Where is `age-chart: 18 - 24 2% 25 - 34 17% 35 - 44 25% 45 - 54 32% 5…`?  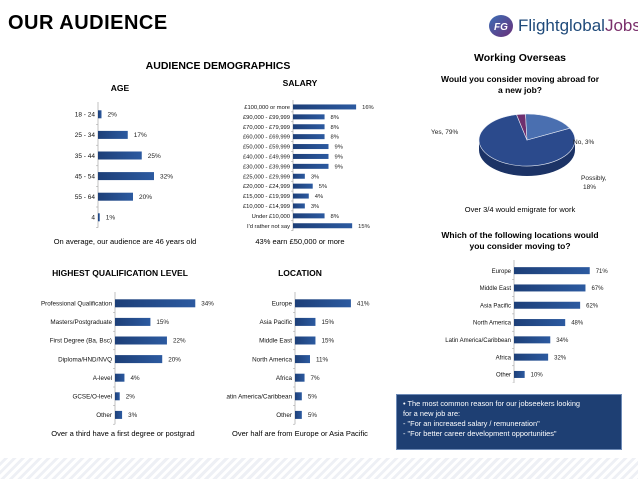 age-chart: 18 - 24 2% 25 - 34 17% 35 - 44 25% 45 - 54 32% 5… is located at coordinates (124, 165).